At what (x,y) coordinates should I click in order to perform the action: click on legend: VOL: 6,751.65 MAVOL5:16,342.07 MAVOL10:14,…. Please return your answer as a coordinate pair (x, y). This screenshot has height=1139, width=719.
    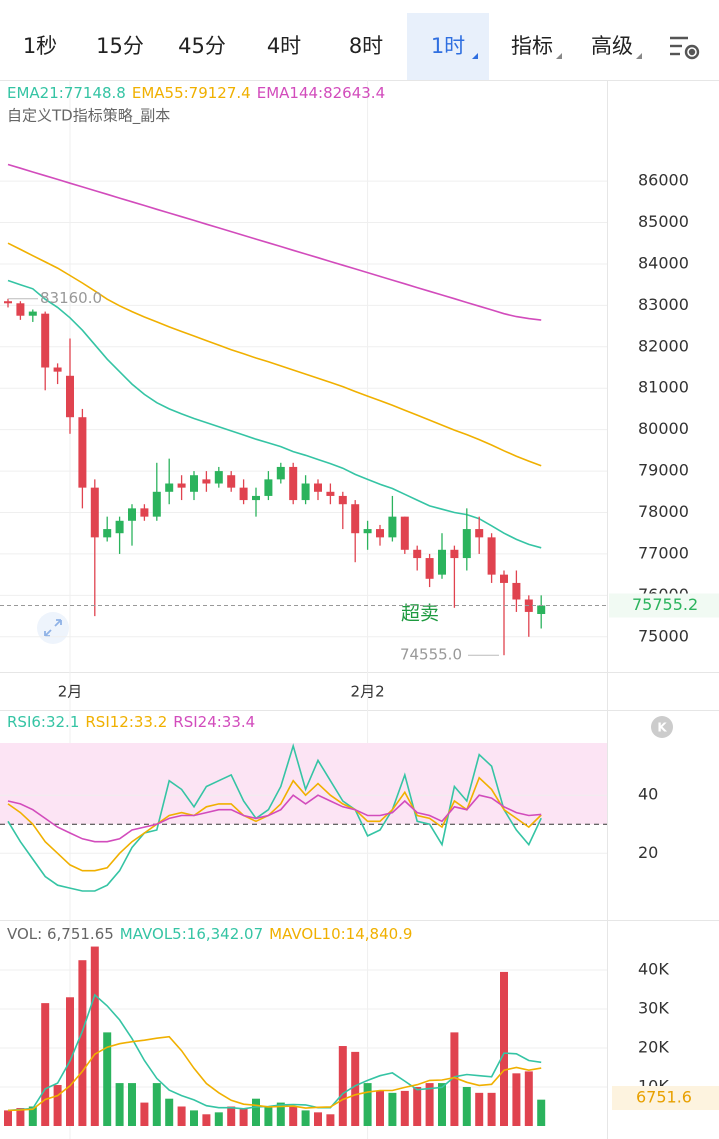
    Looking at the image, I should click on (209, 934).